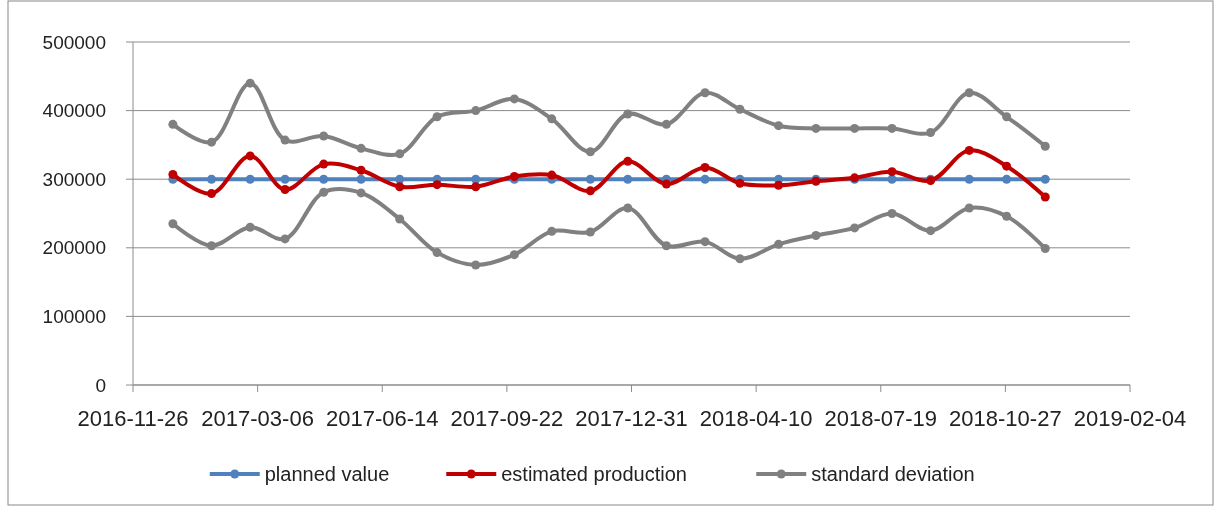 Image resolution: width=1215 pixels, height=508 pixels. Describe the element at coordinates (881, 418) in the screenshot. I see `x-tick-label: 2018-07-19` at that location.